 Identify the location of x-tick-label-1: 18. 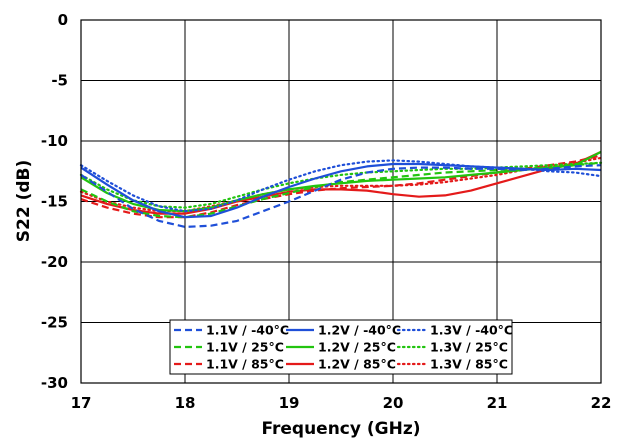
(185, 403).